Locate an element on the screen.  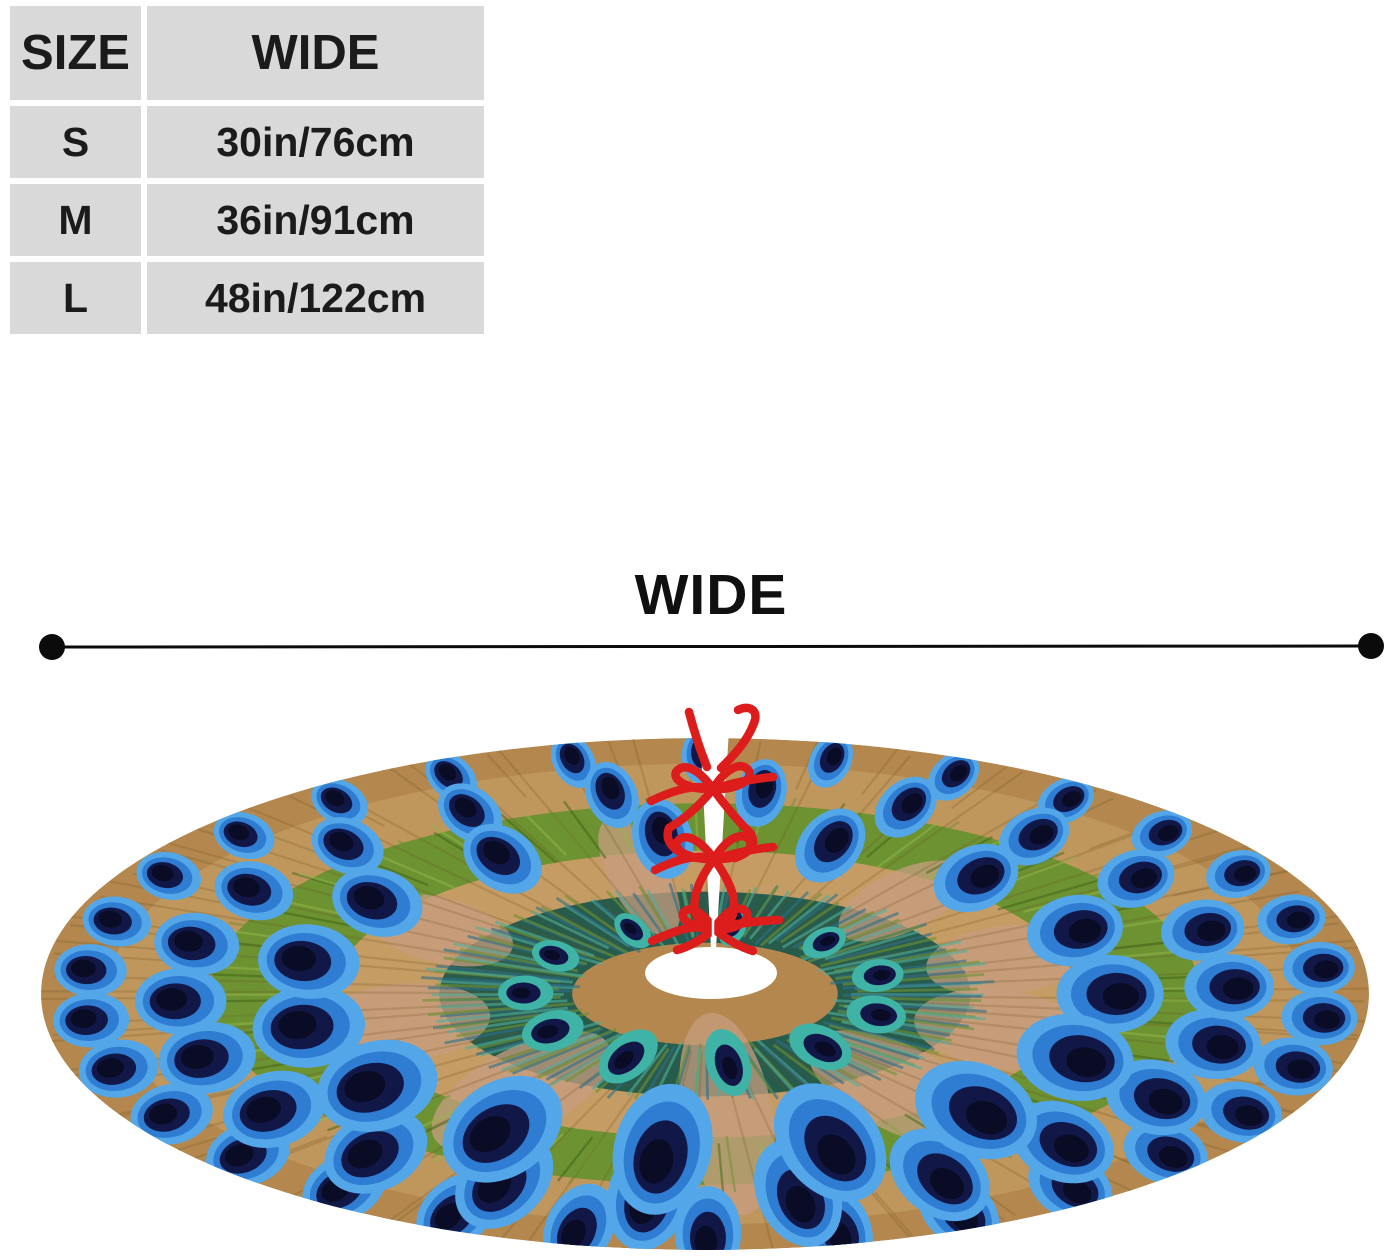
size-cell-s: S is located at coordinates (75, 142).